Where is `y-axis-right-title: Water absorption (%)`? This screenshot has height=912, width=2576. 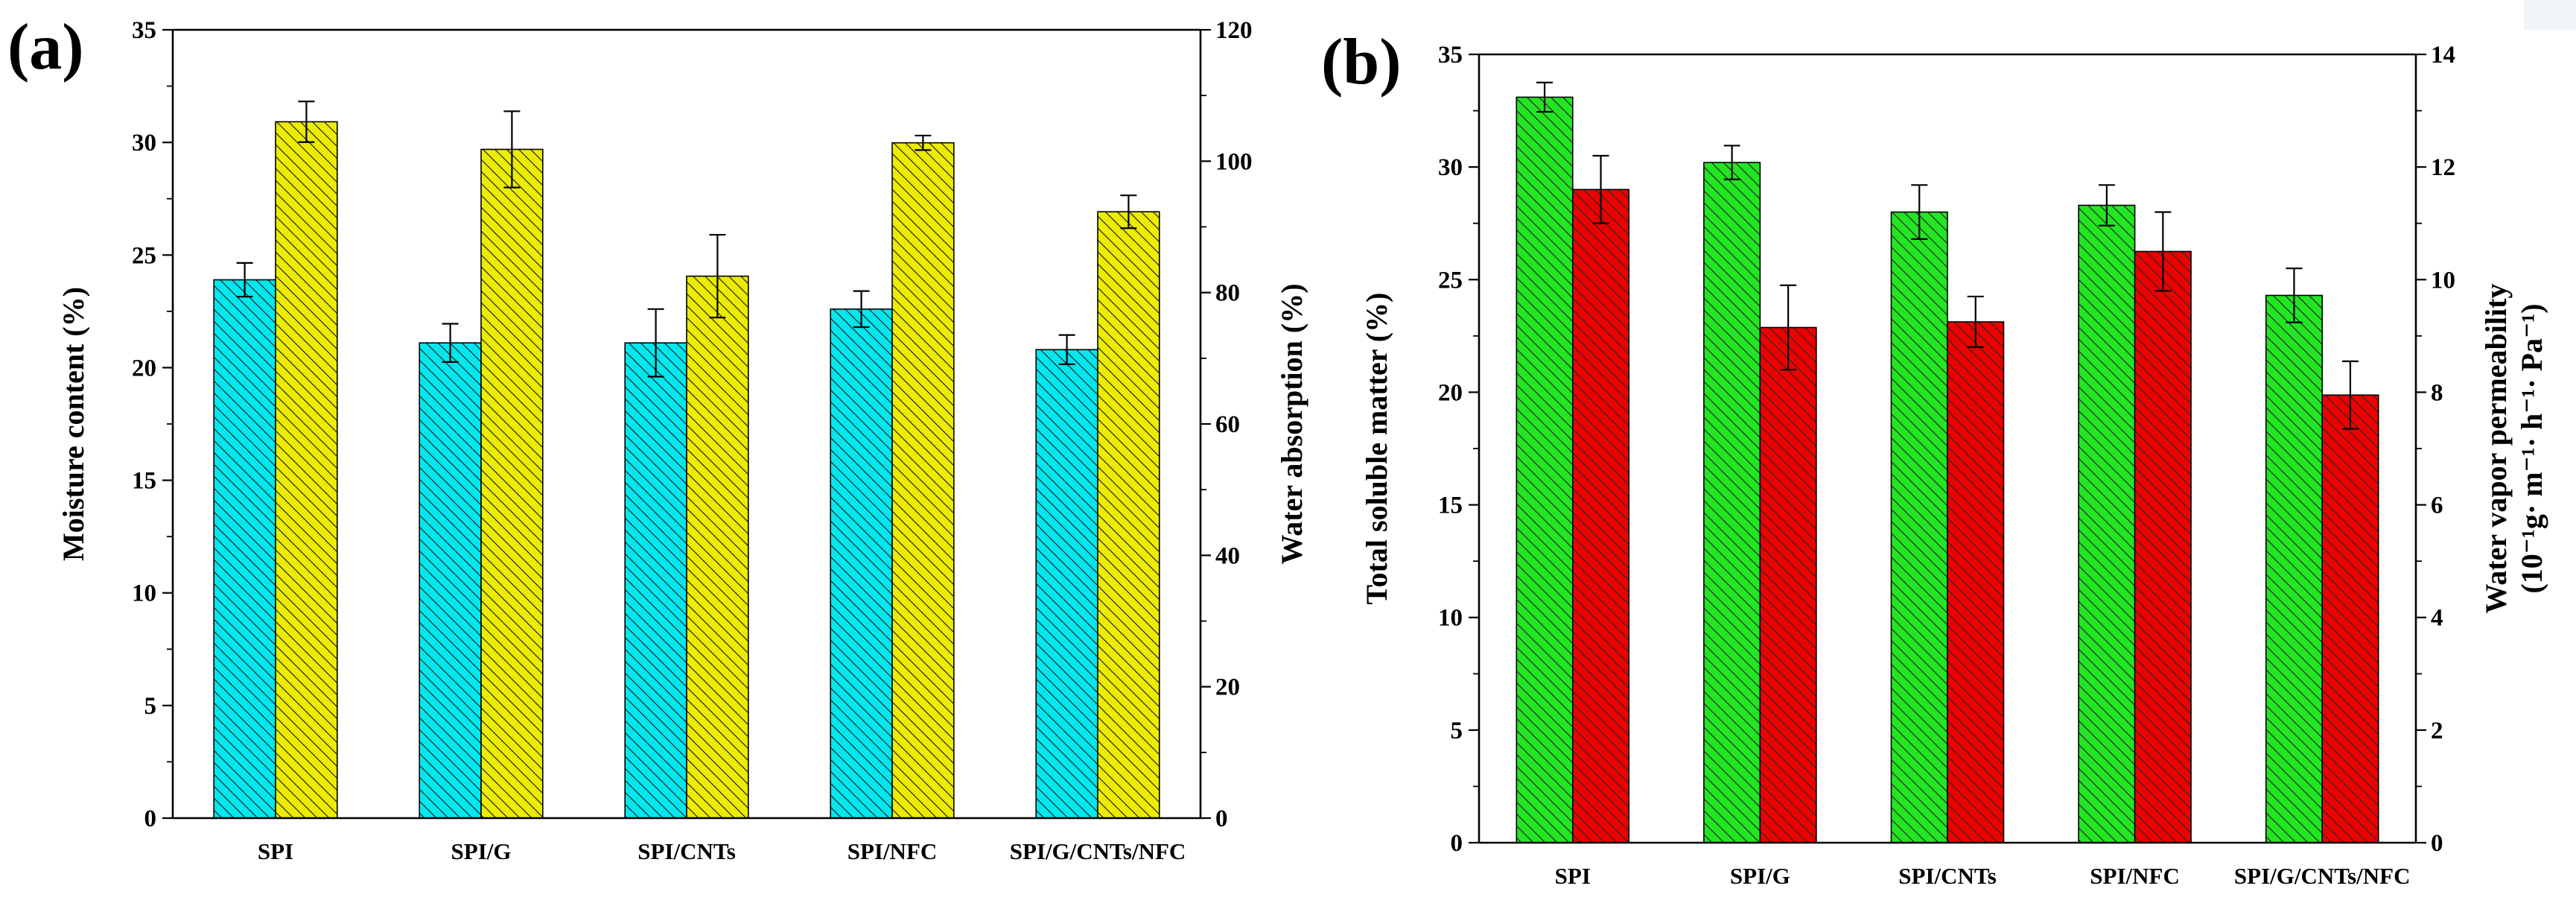 y-axis-right-title: Water absorption (%) is located at coordinates (1291, 423).